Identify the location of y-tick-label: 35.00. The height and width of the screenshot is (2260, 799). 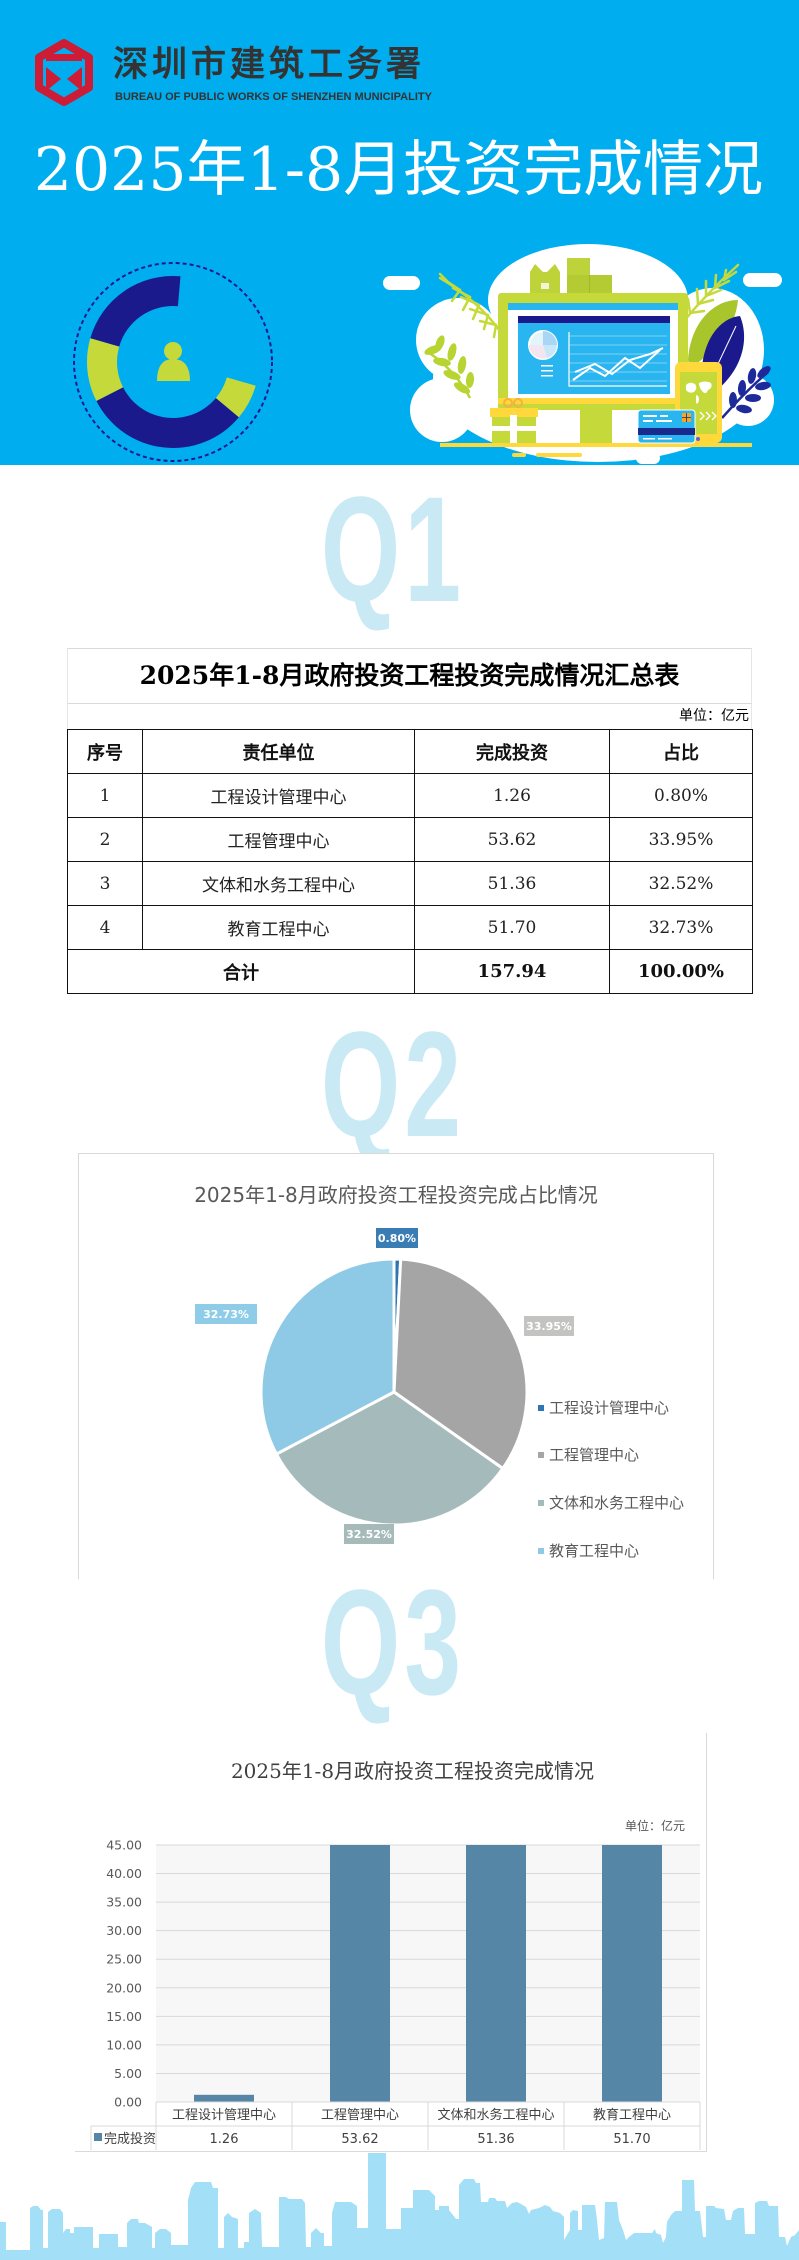
(124, 1902).